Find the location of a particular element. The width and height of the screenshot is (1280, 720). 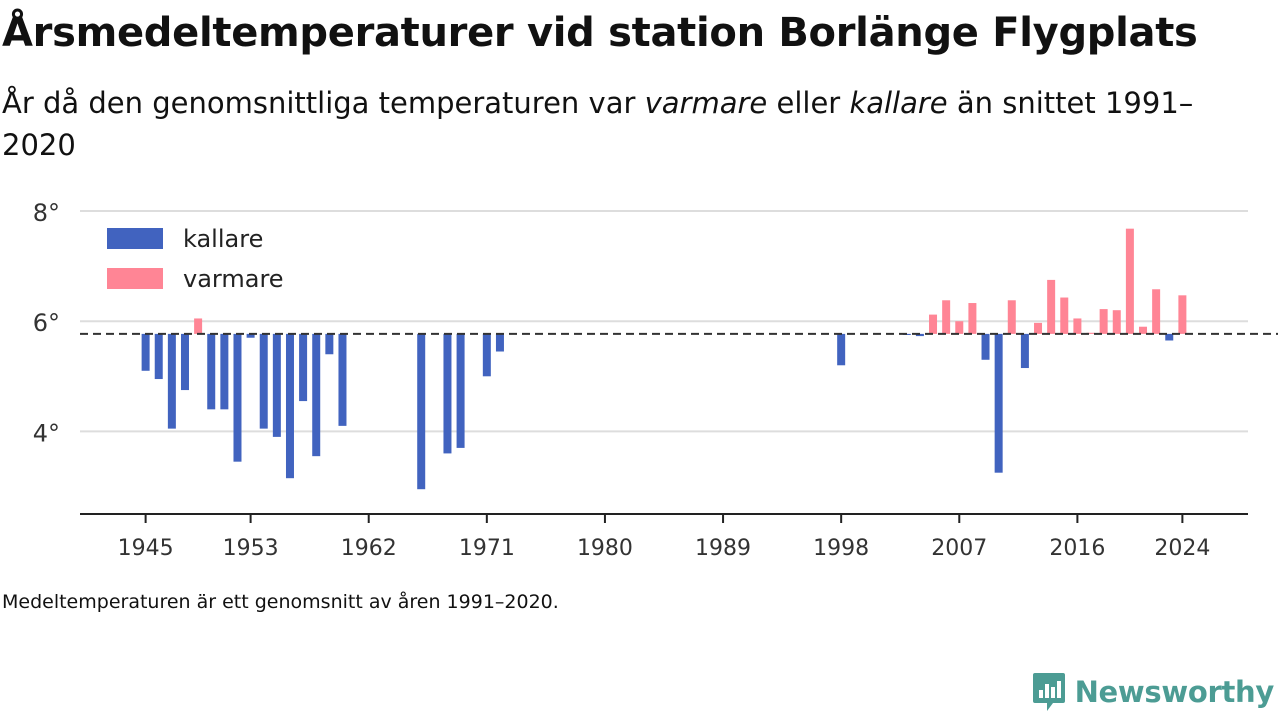

bar-1953 is located at coordinates (250, 335).